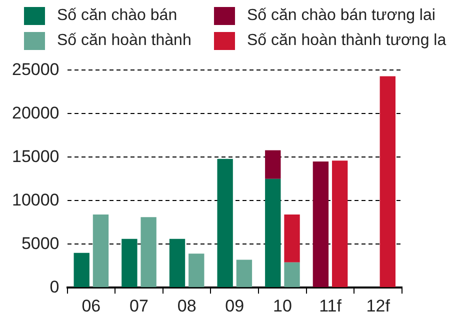 This screenshot has height=320, width=464. Describe the element at coordinates (282, 306) in the screenshot. I see `x-tick-label: 10` at that location.